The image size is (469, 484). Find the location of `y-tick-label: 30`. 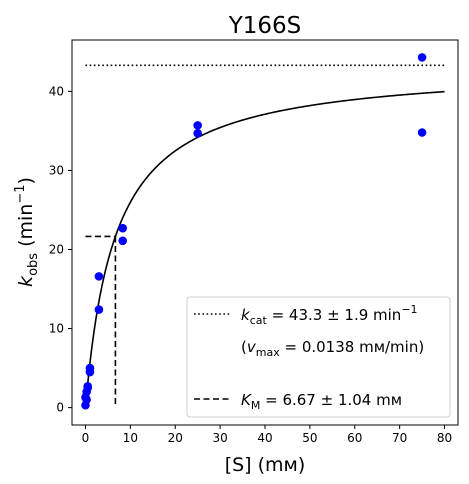

y-tick-label: 30 is located at coordinates (56, 170).